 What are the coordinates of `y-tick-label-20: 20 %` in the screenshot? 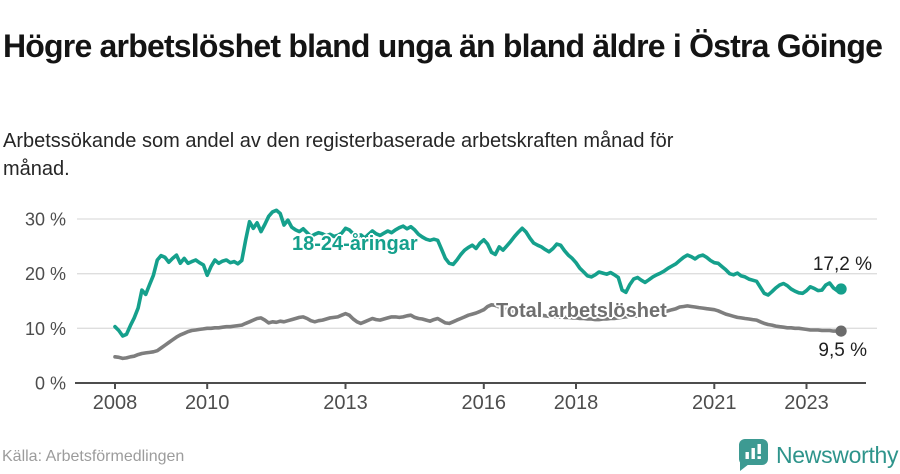 It's located at (45, 274).